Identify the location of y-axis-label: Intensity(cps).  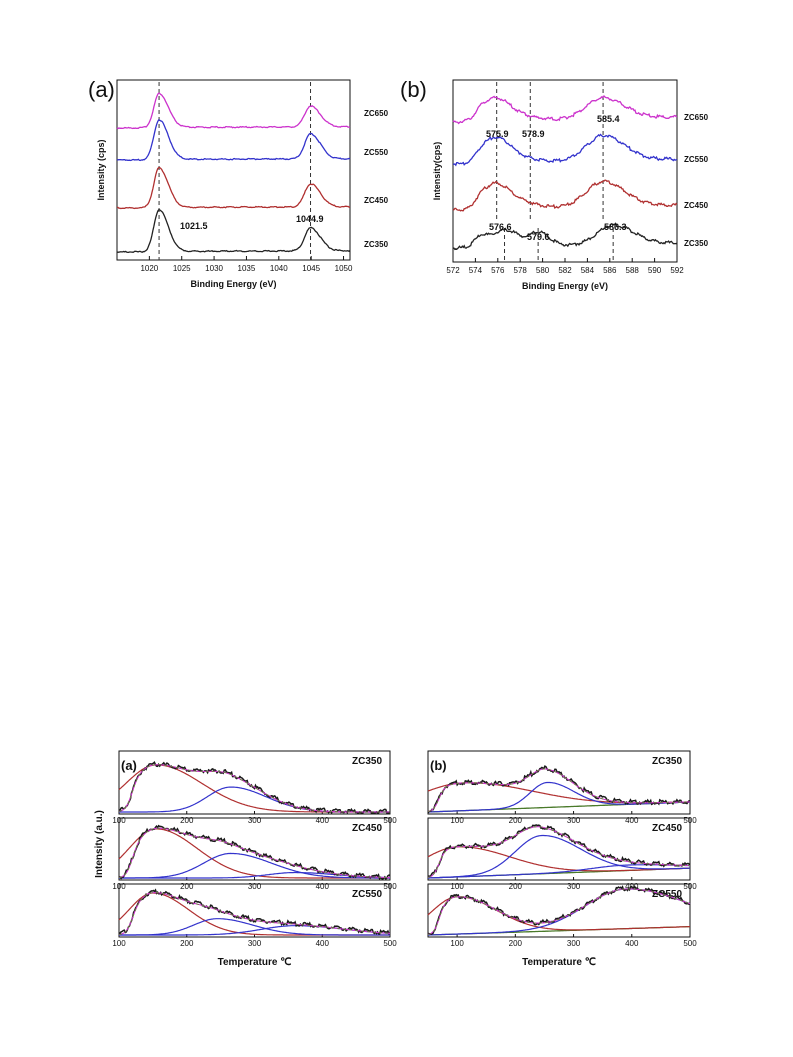
(437, 171).